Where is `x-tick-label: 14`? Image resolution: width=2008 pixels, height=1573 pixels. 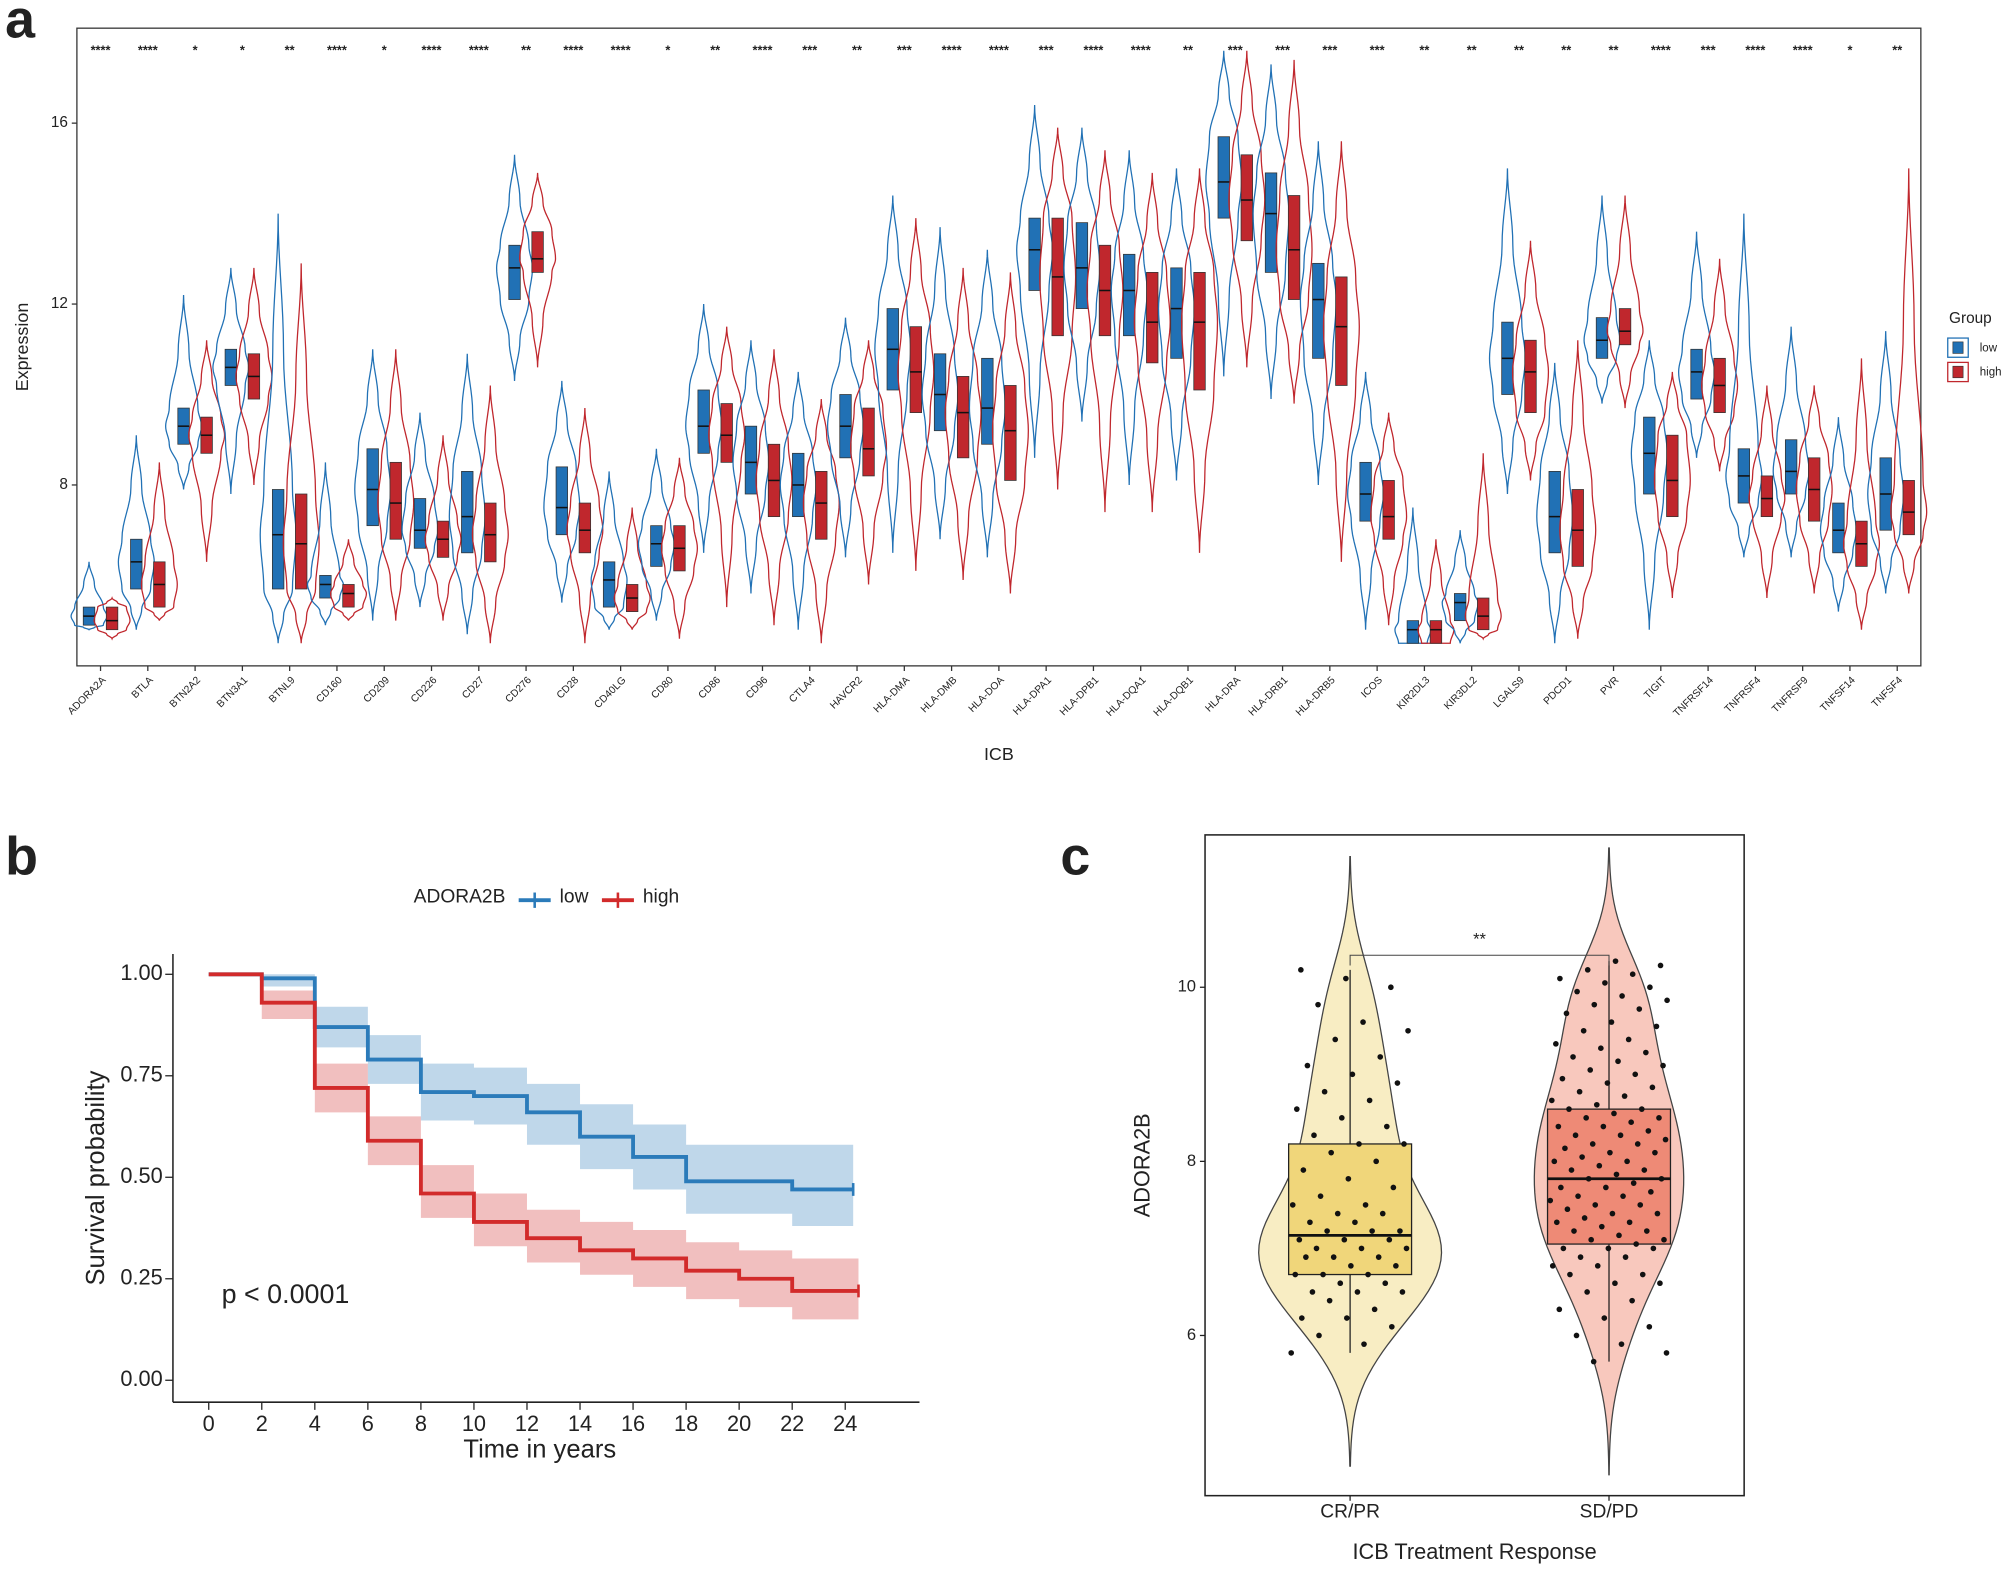
x-tick-label: 14 is located at coordinates (580, 1423).